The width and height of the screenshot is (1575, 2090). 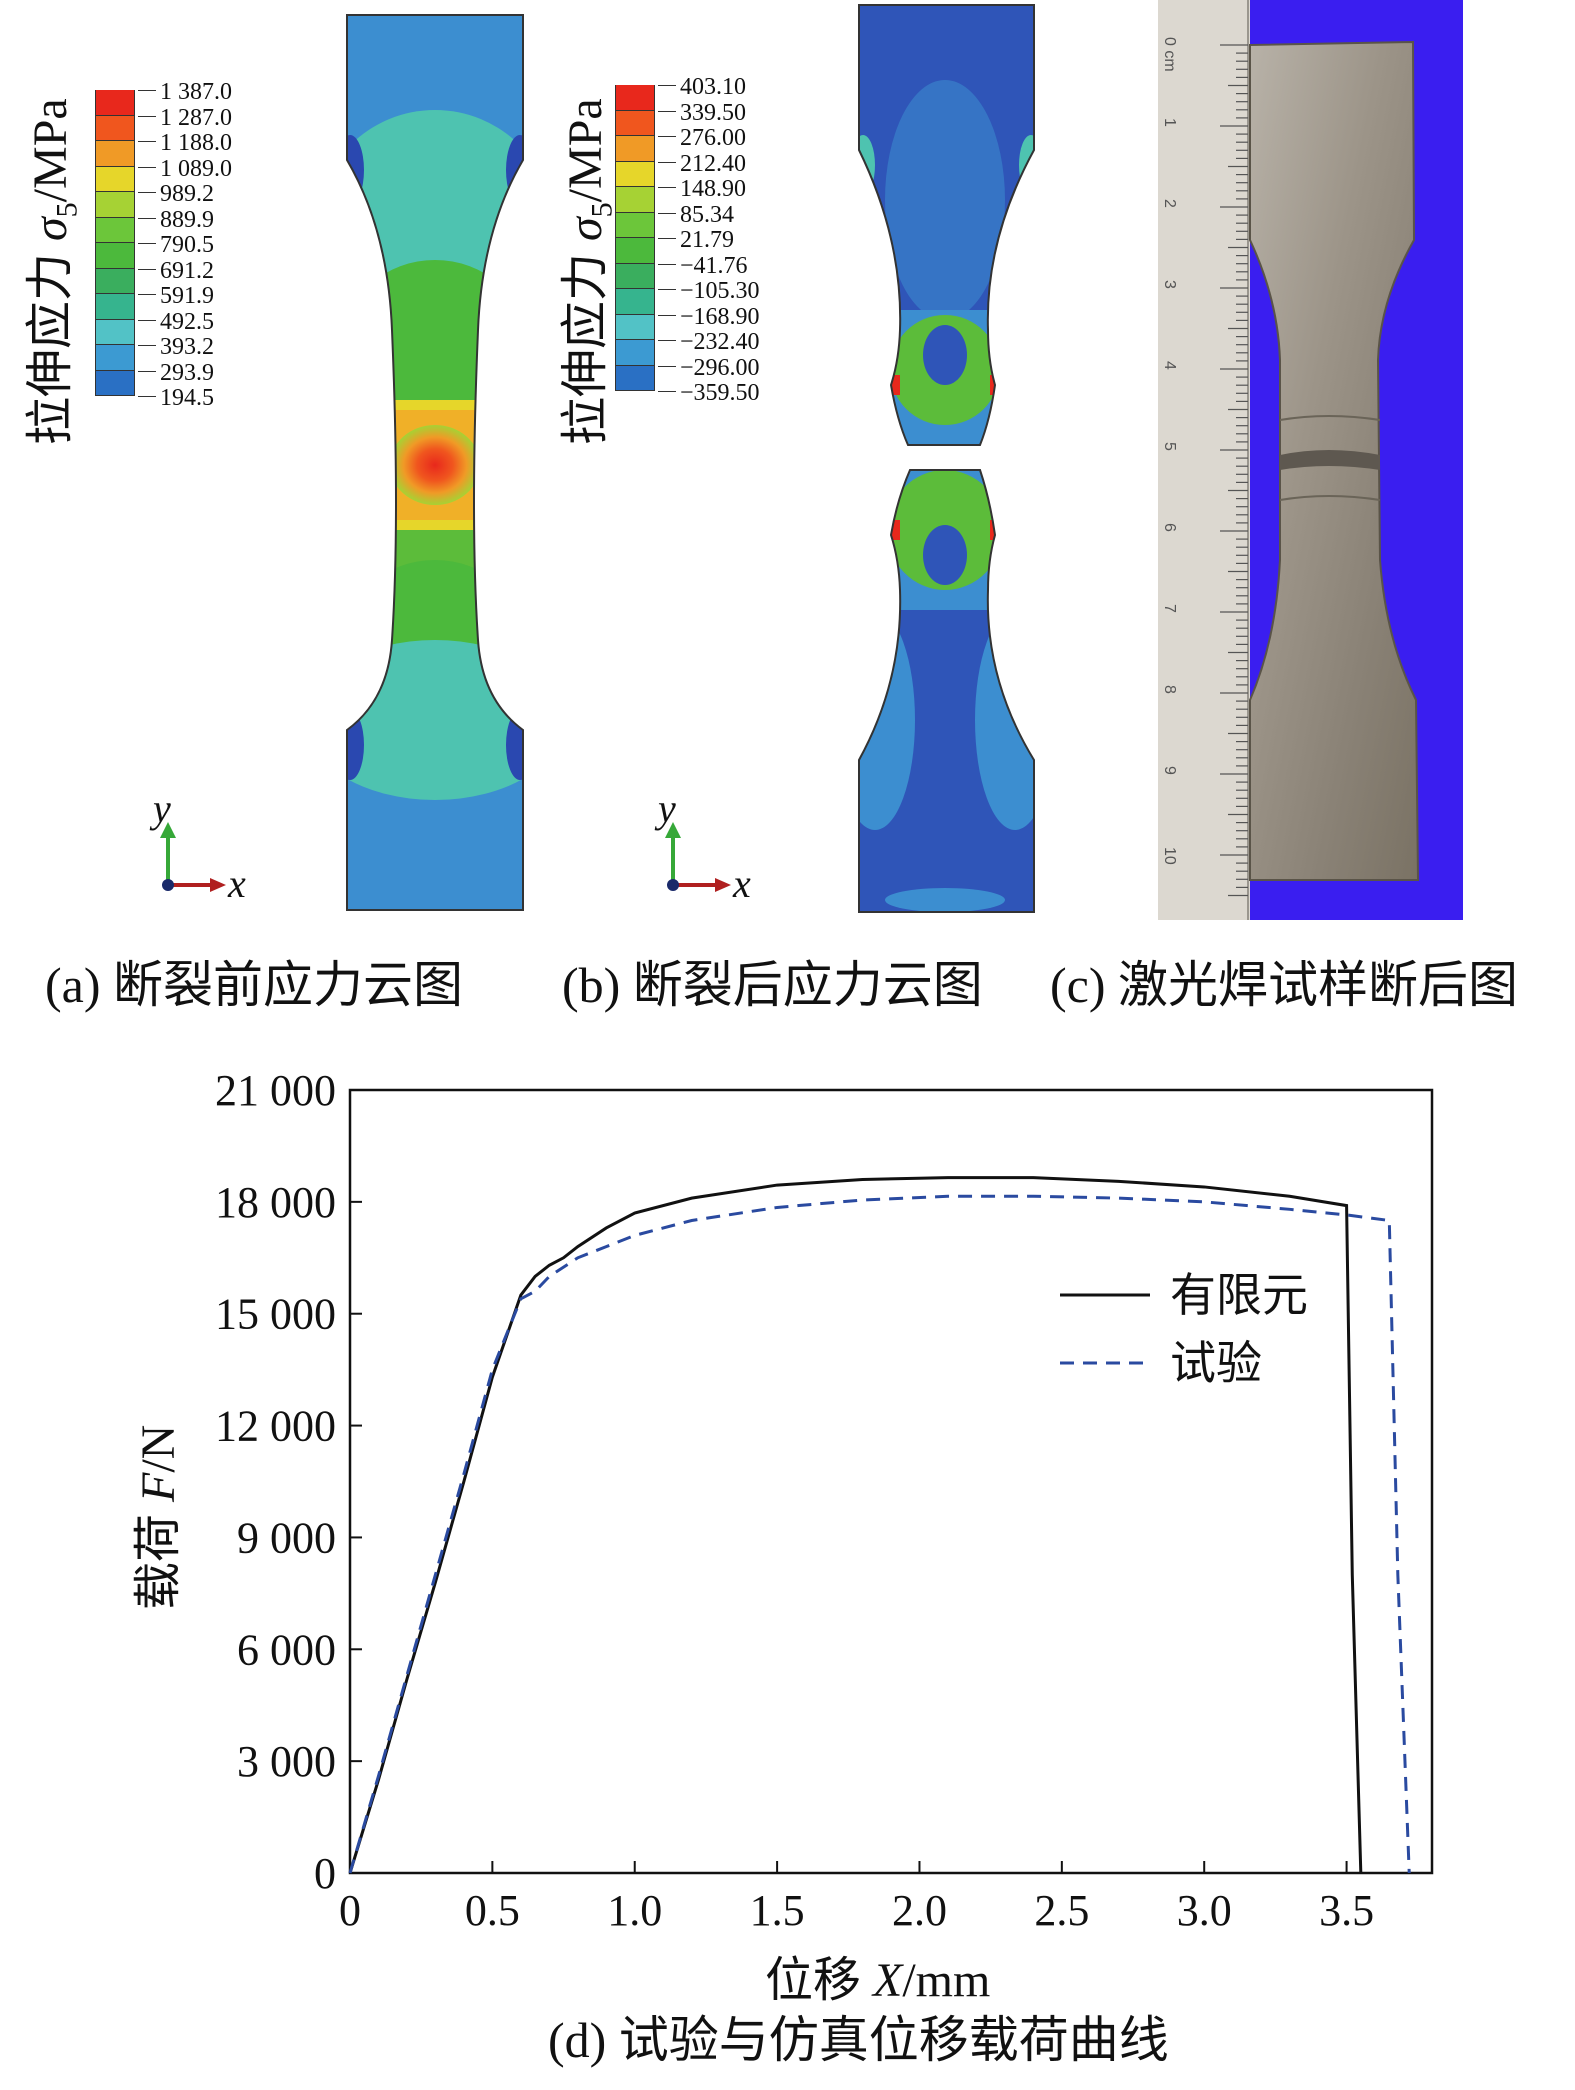 What do you see at coordinates (772, 985) in the screenshot?
I see `panel-b-caption: (b) 断裂后应力云图` at bounding box center [772, 985].